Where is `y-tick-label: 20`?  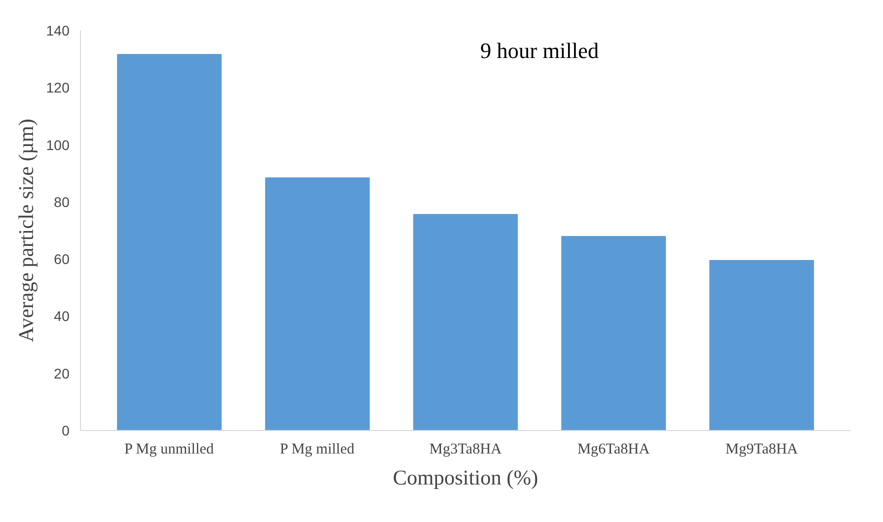 y-tick-label: 20 is located at coordinates (62, 373).